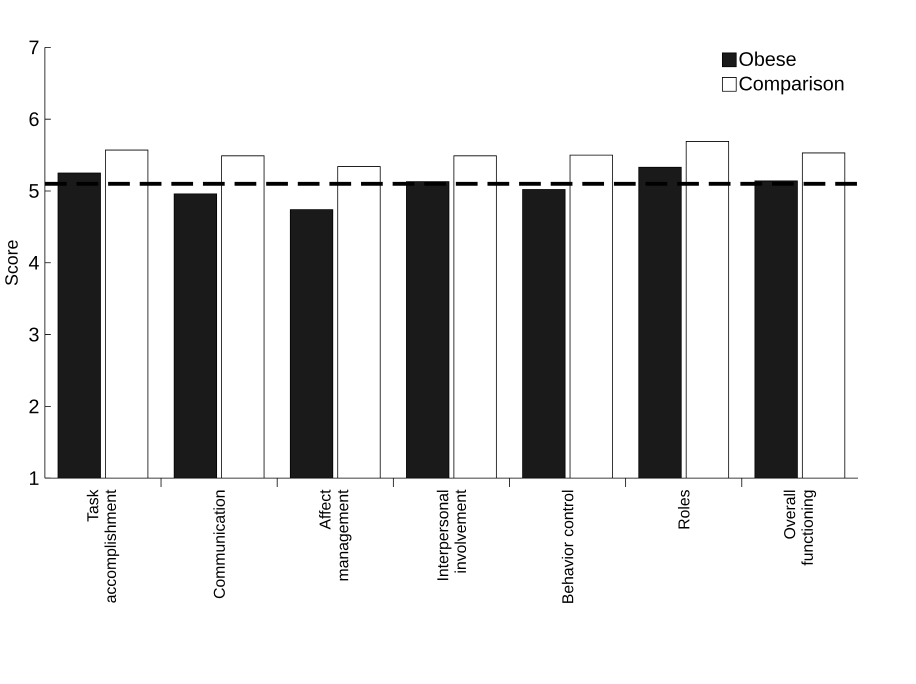 The image size is (916, 684). What do you see at coordinates (34, 335) in the screenshot?
I see `y-tick-label: 3` at bounding box center [34, 335].